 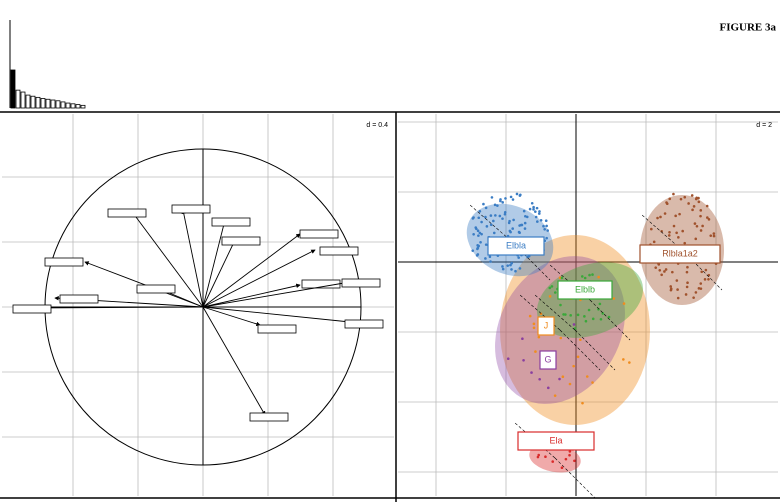 I want to click on group-label: Elblb, so click(x=585, y=289).